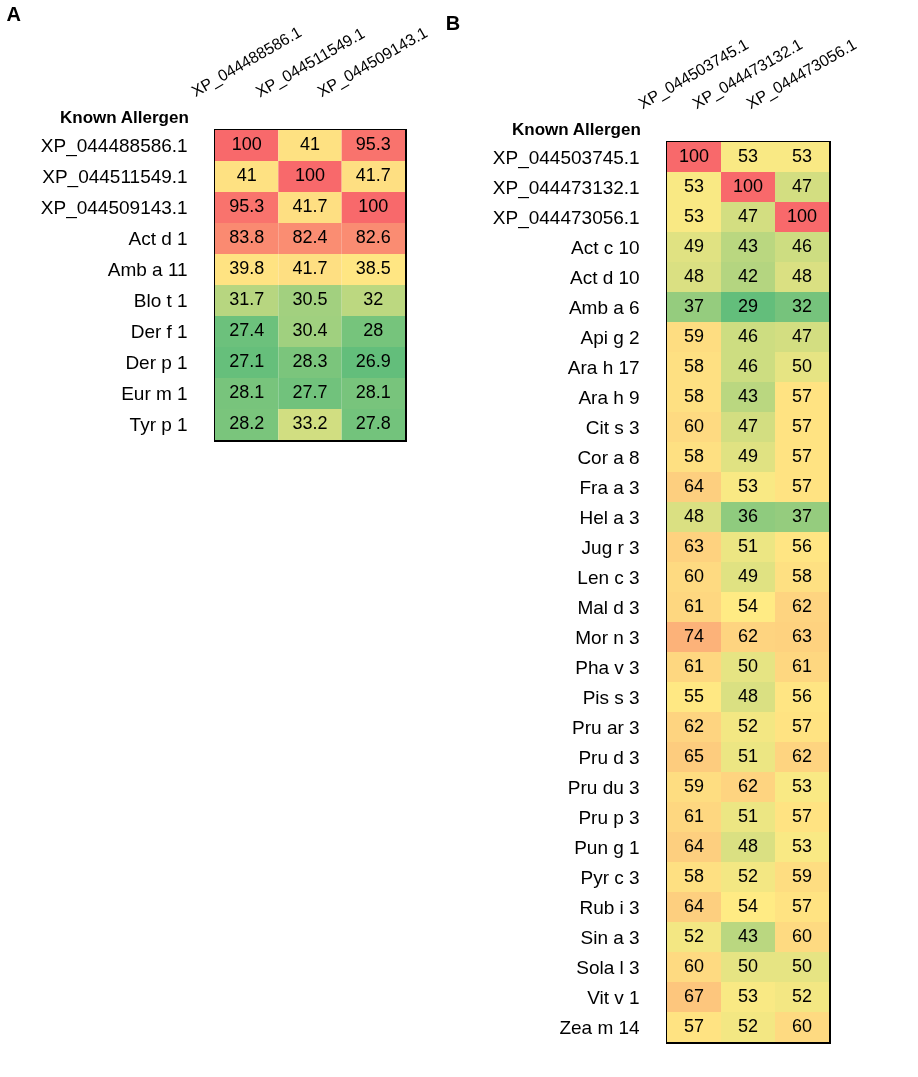  I want to click on data-label: 28, so click(373, 330).